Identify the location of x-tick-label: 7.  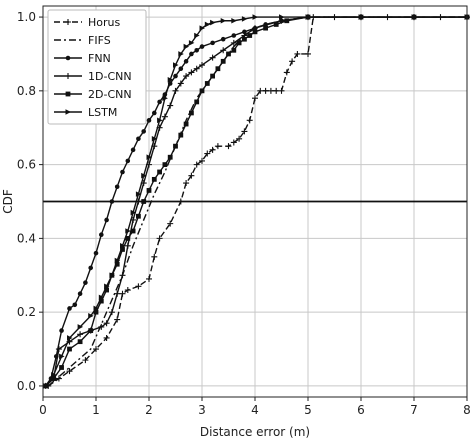
(414, 410).